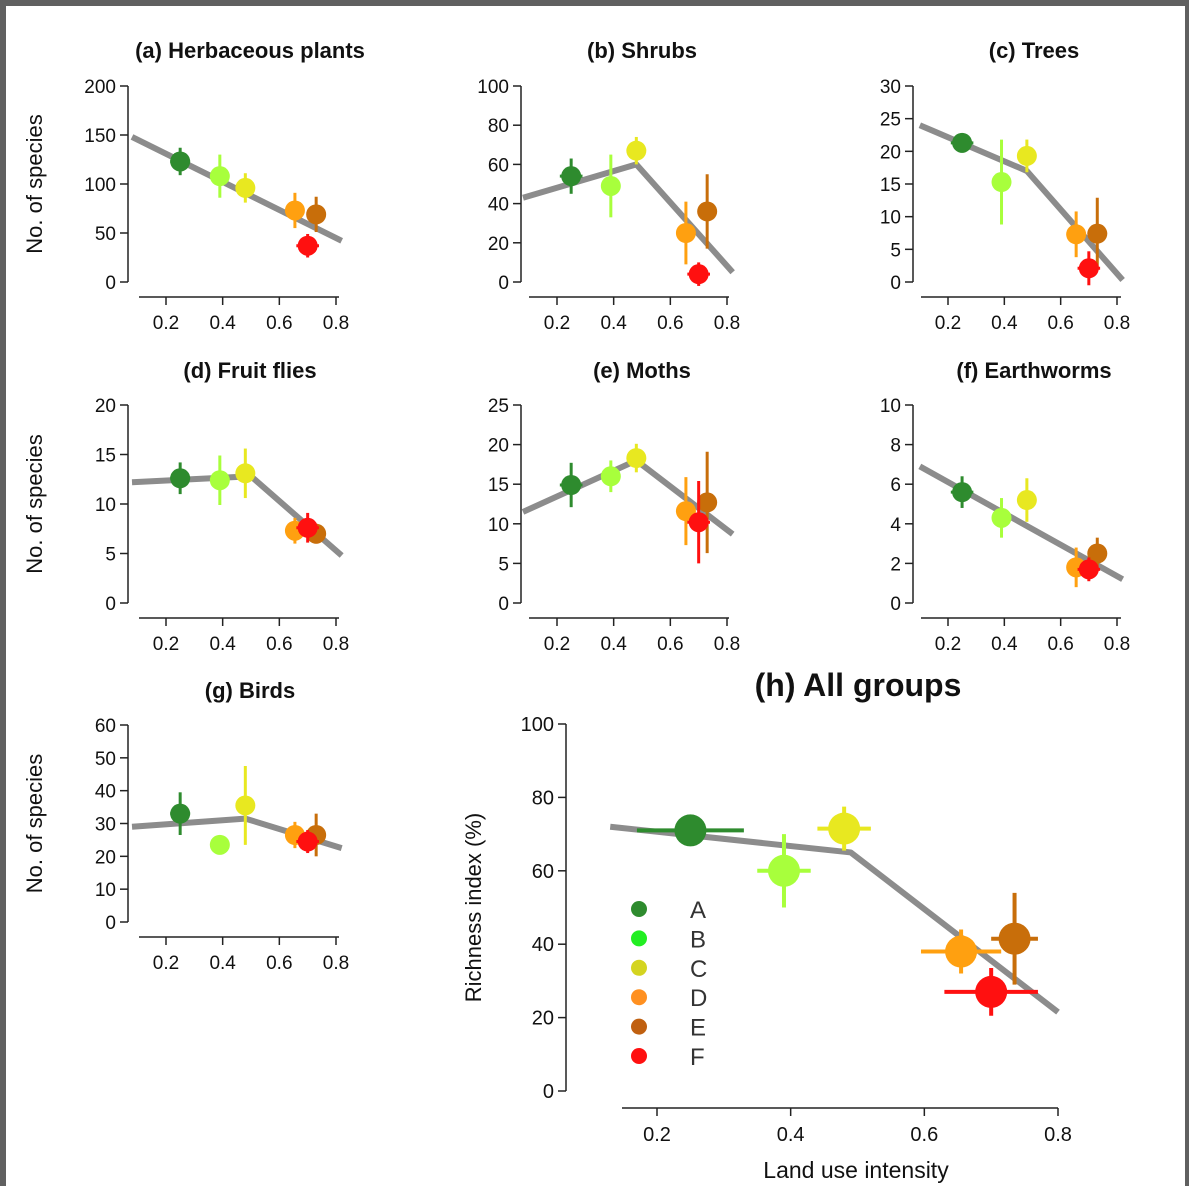 This screenshot has height=1192, width=1189. Describe the element at coordinates (237, 515) in the screenshot. I see `fit-line` at that location.